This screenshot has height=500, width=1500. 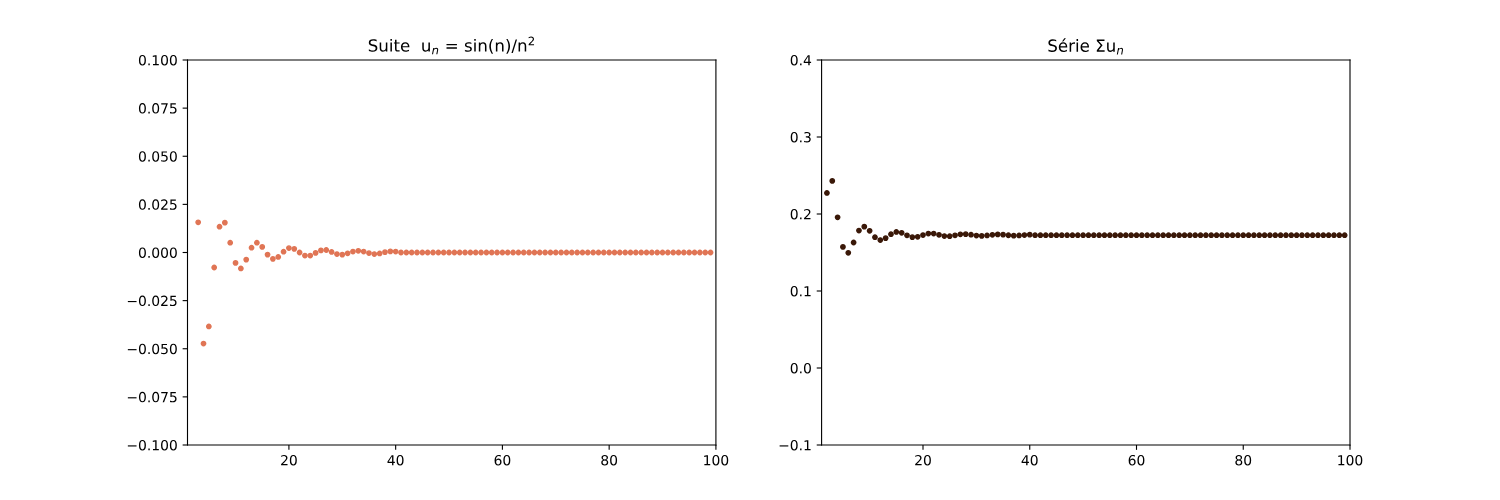 I want to click on y-tick-label: 0.100, so click(x=157, y=60).